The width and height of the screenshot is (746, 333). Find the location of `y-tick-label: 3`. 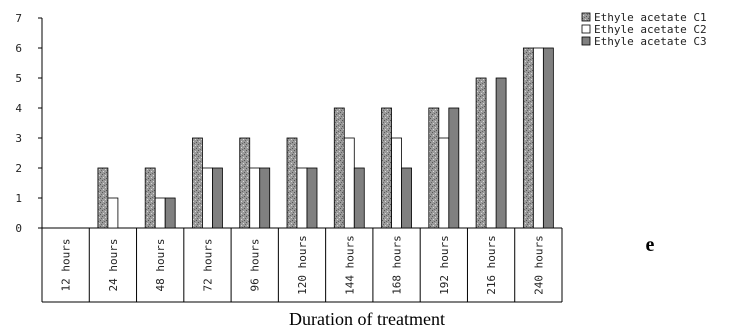

y-tick-label: 3 is located at coordinates (18, 138).